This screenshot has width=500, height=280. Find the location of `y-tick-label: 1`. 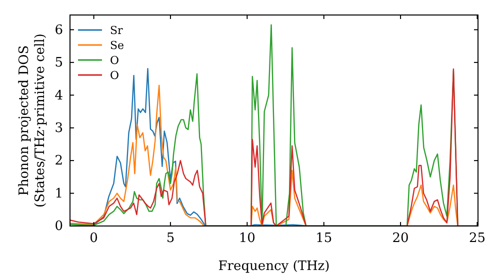

y-tick-label: 1 is located at coordinates (58, 194).